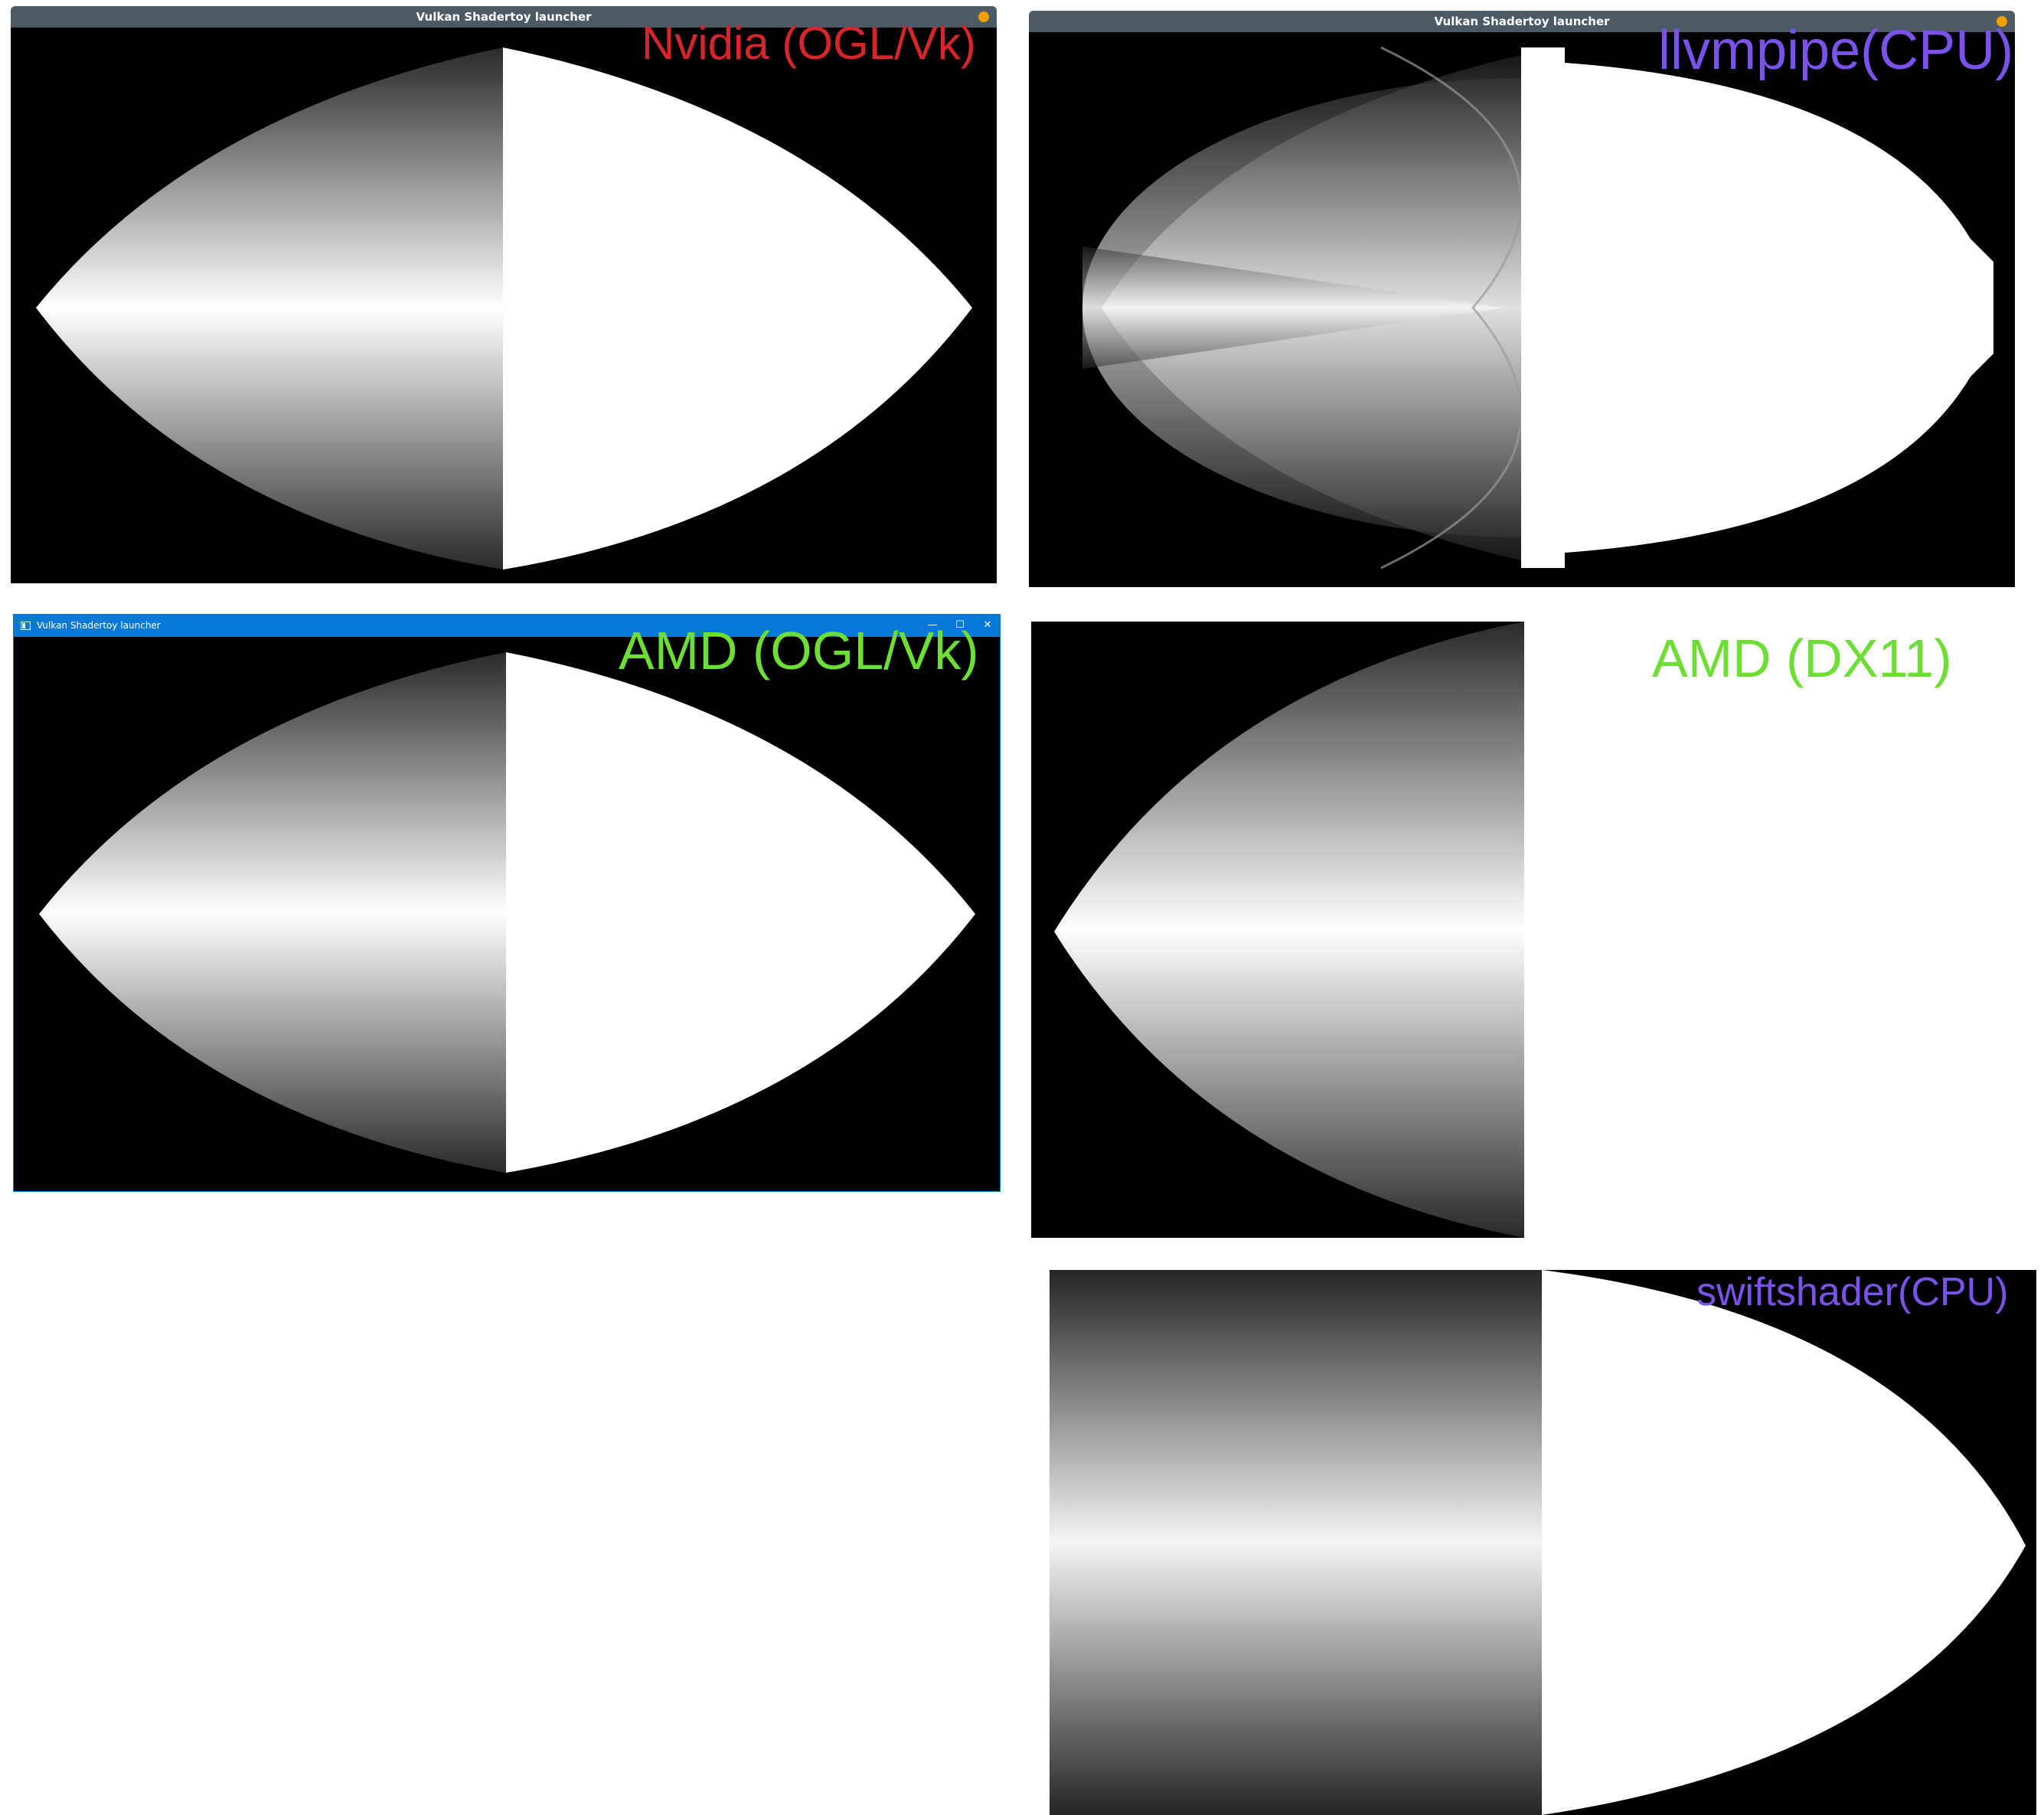 This screenshot has height=1815, width=2044. I want to click on label-swiftshader: swiftshader(CPU), so click(1852, 1292).